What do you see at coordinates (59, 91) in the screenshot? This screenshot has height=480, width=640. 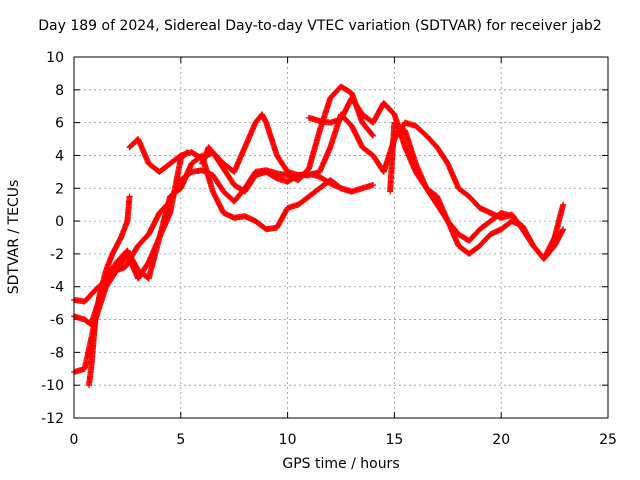 I see `y-tick-label: 8` at bounding box center [59, 91].